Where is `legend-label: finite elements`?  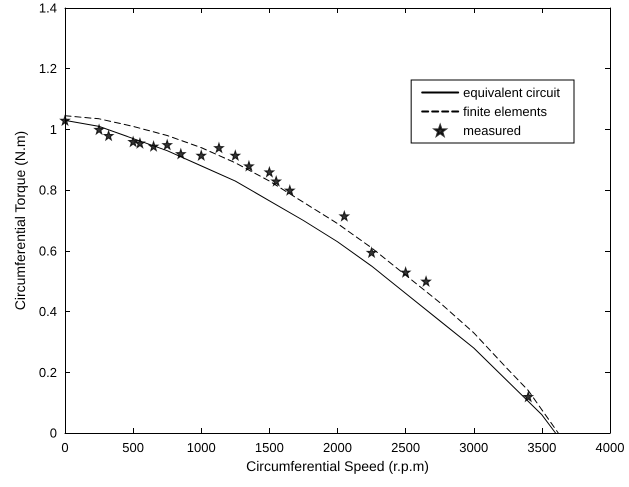
legend-label: finite elements is located at coordinates (505, 111).